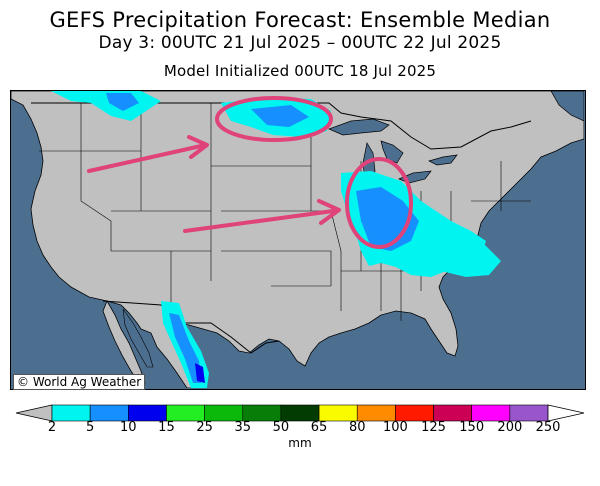 Image resolution: width=600 pixels, height=486 pixels. I want to click on precip-north-plains-core, so click(280, 116).